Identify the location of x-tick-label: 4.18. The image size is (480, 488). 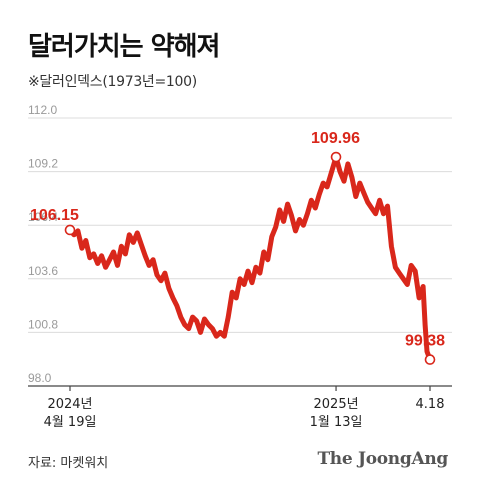
(430, 404).